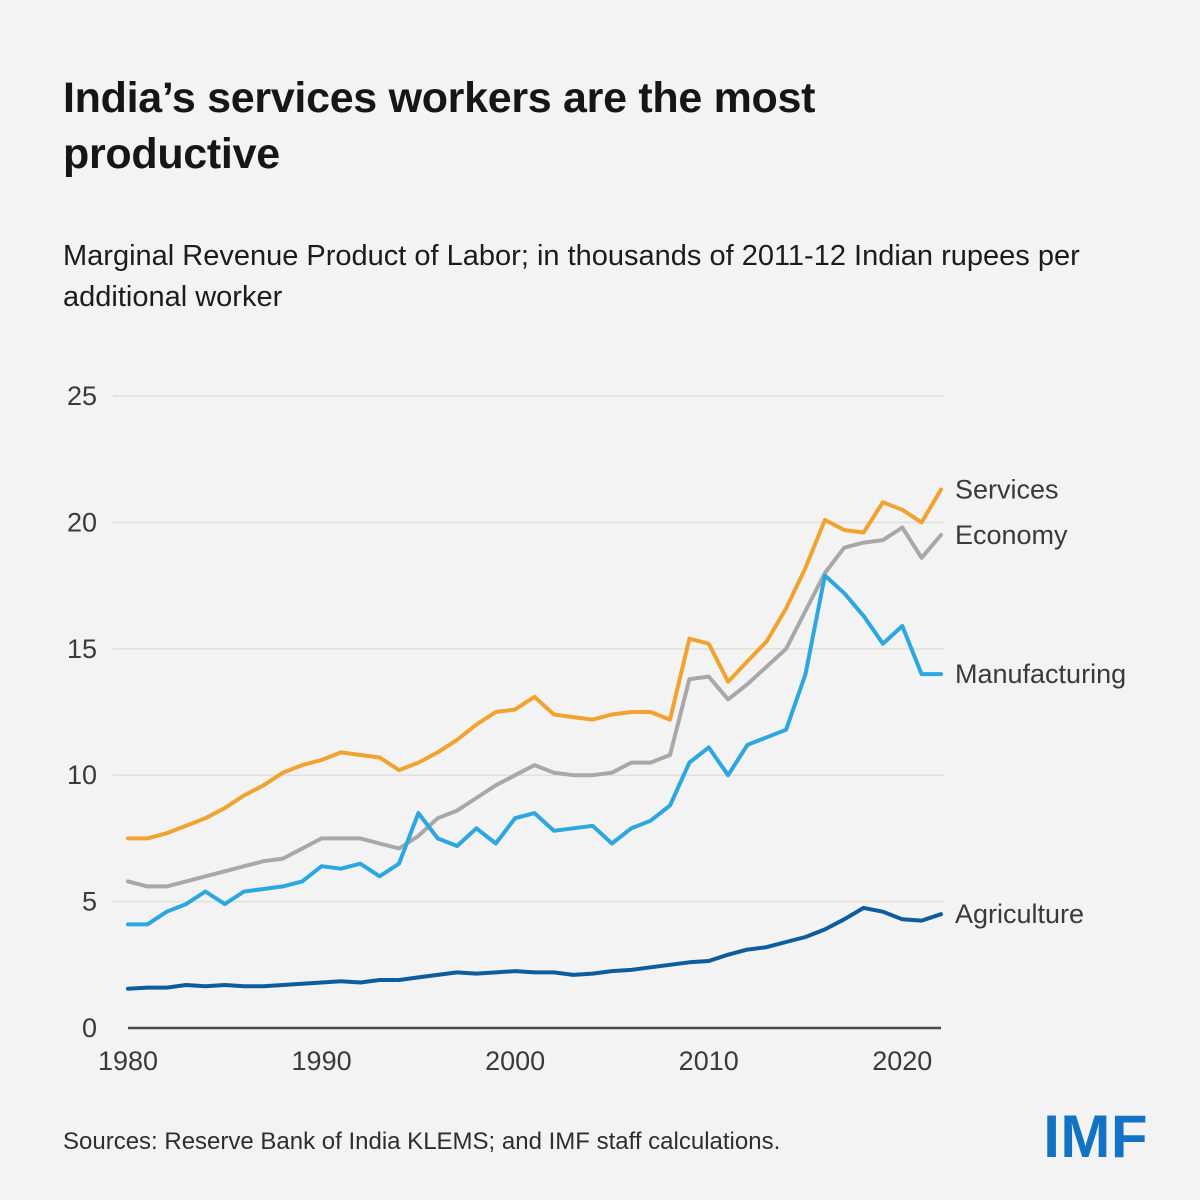 This screenshot has height=1200, width=1200. I want to click on y-axis-tick-label: 5, so click(89, 902).